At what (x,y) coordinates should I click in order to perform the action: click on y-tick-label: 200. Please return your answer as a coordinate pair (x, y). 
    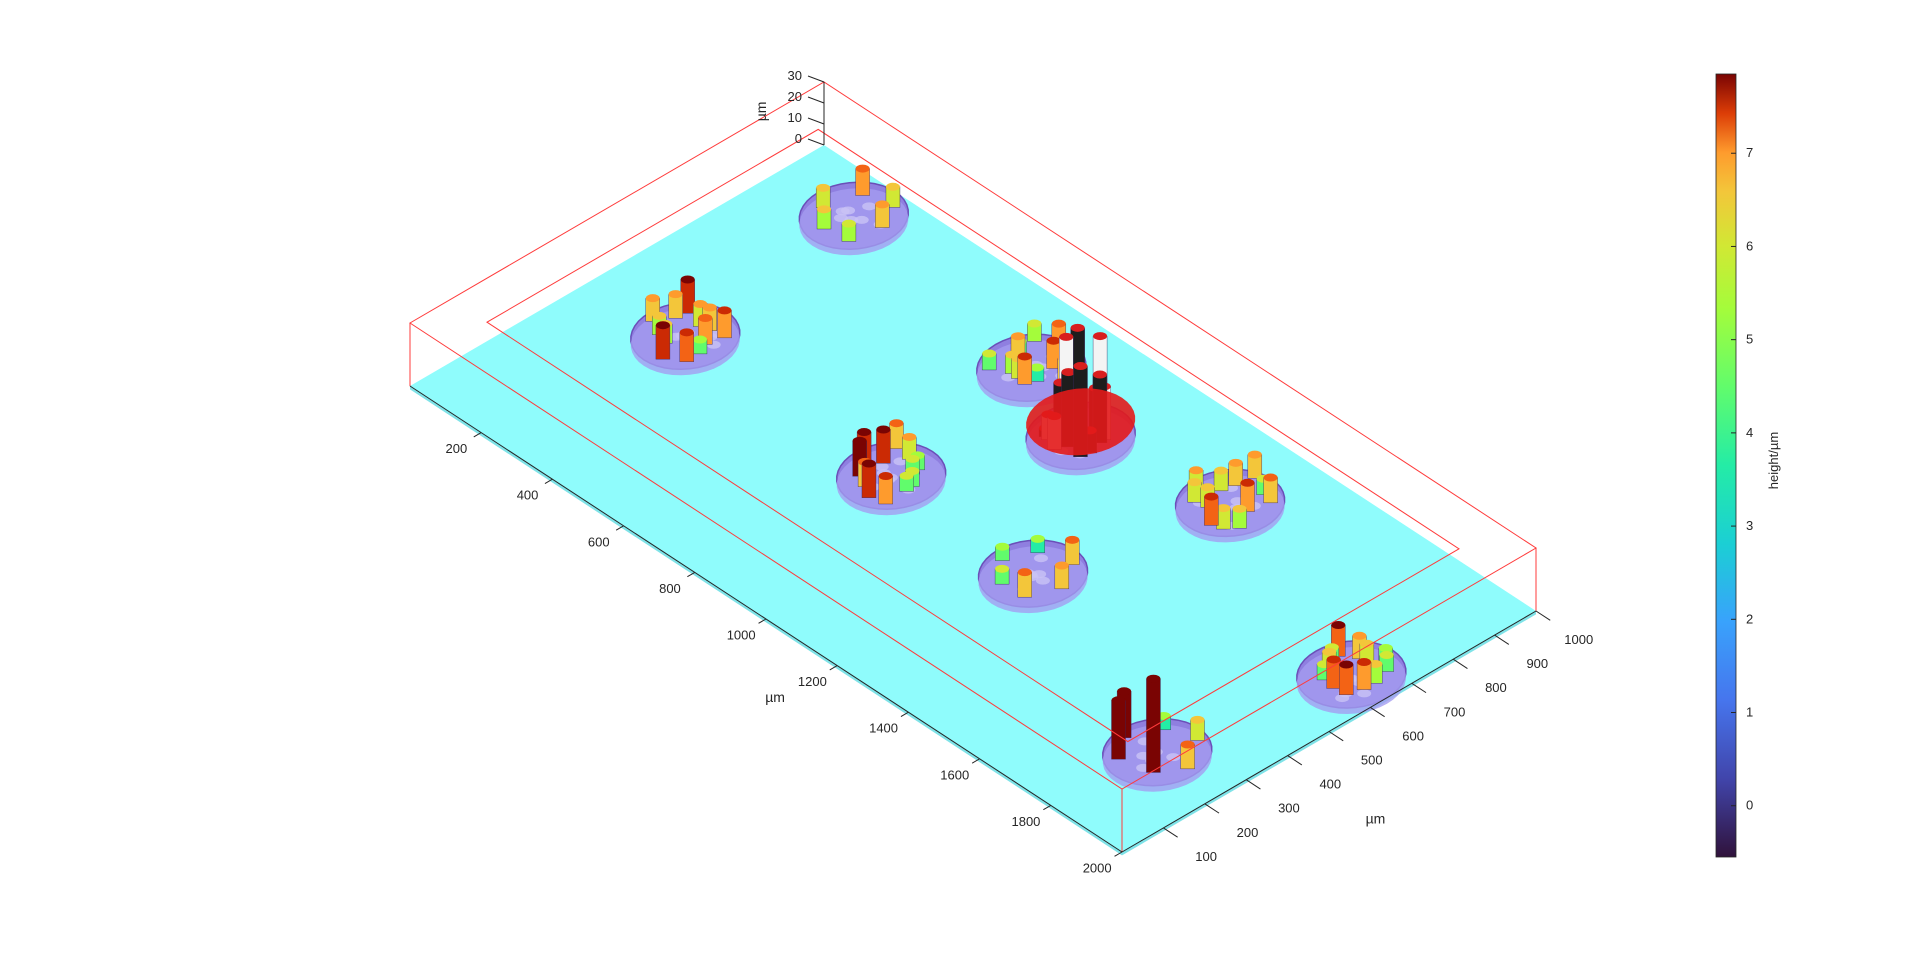
    Looking at the image, I should click on (1248, 832).